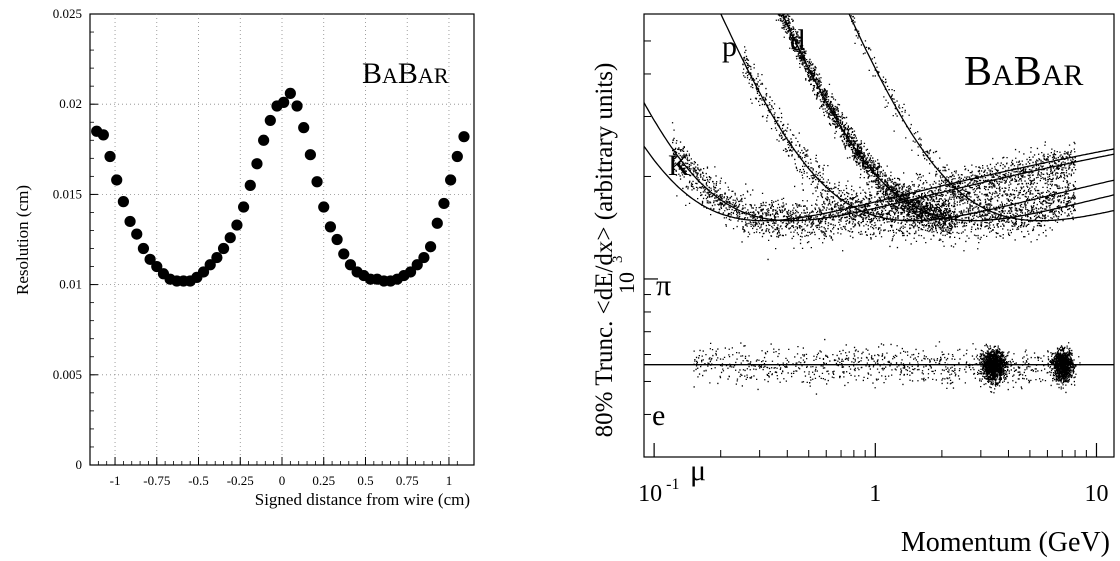 This screenshot has width=1120, height=561. Describe the element at coordinates (658, 415) in the screenshot. I see `dedx-band-label-electron: e` at that location.